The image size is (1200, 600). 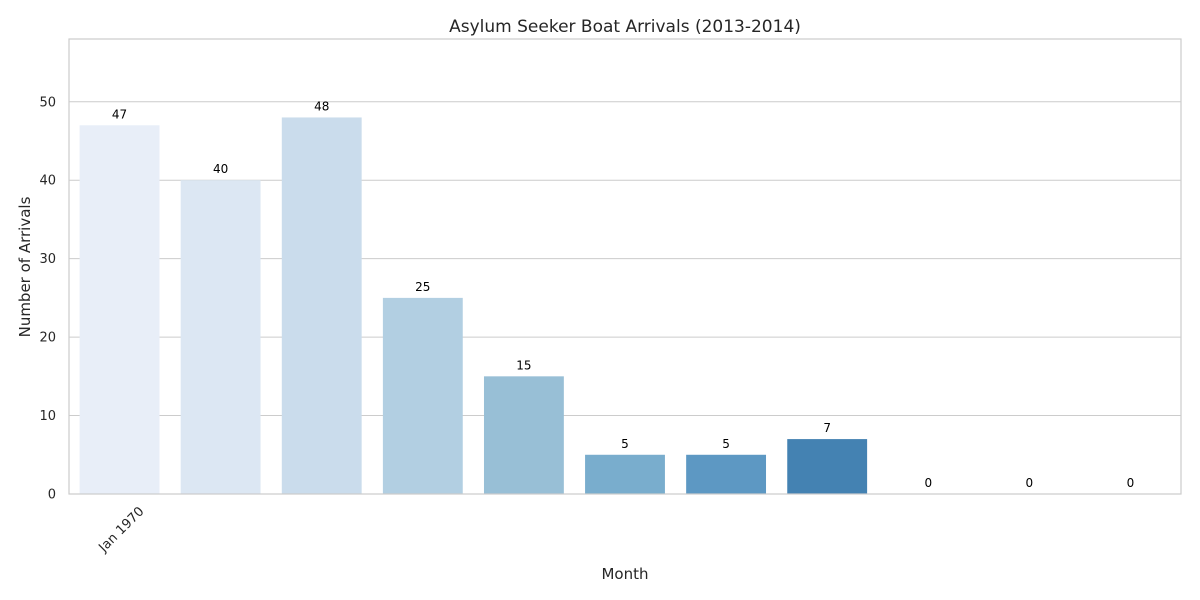 What do you see at coordinates (119, 114) in the screenshot?
I see `bar-value-label: 47` at bounding box center [119, 114].